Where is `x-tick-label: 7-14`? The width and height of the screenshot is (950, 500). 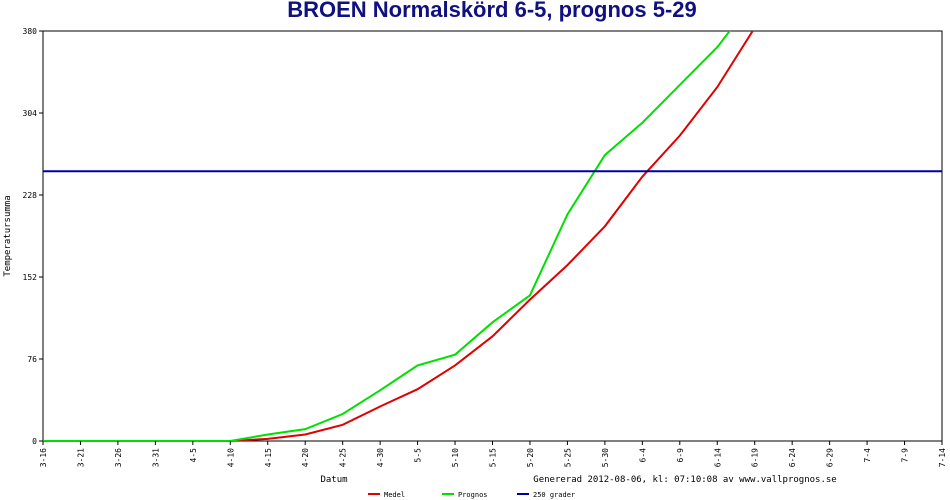
x-tick-label: 7-14 is located at coordinates (942, 457).